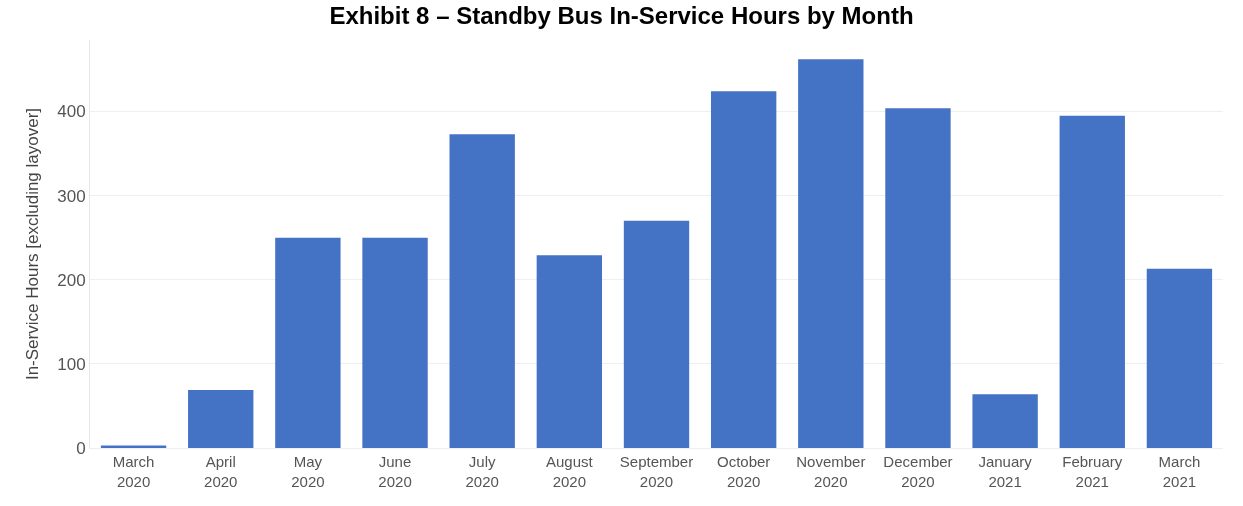 This screenshot has height=506, width=1243. I want to click on x-tick-label: January 2021, so click(1005, 471).